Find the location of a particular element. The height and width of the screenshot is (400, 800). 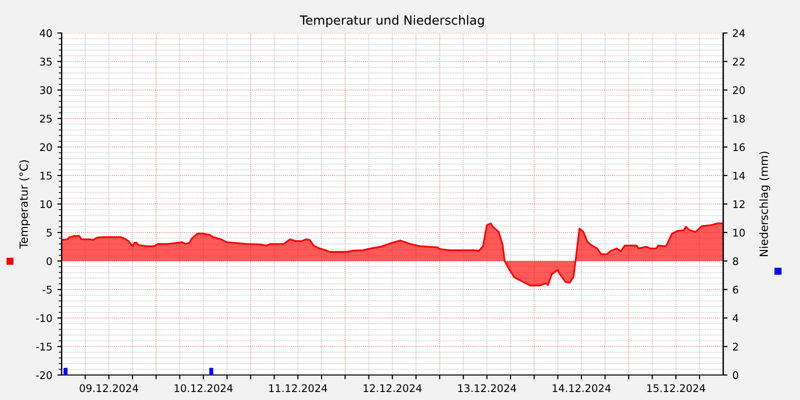

y2-tick-label: 0 is located at coordinates (735, 375).